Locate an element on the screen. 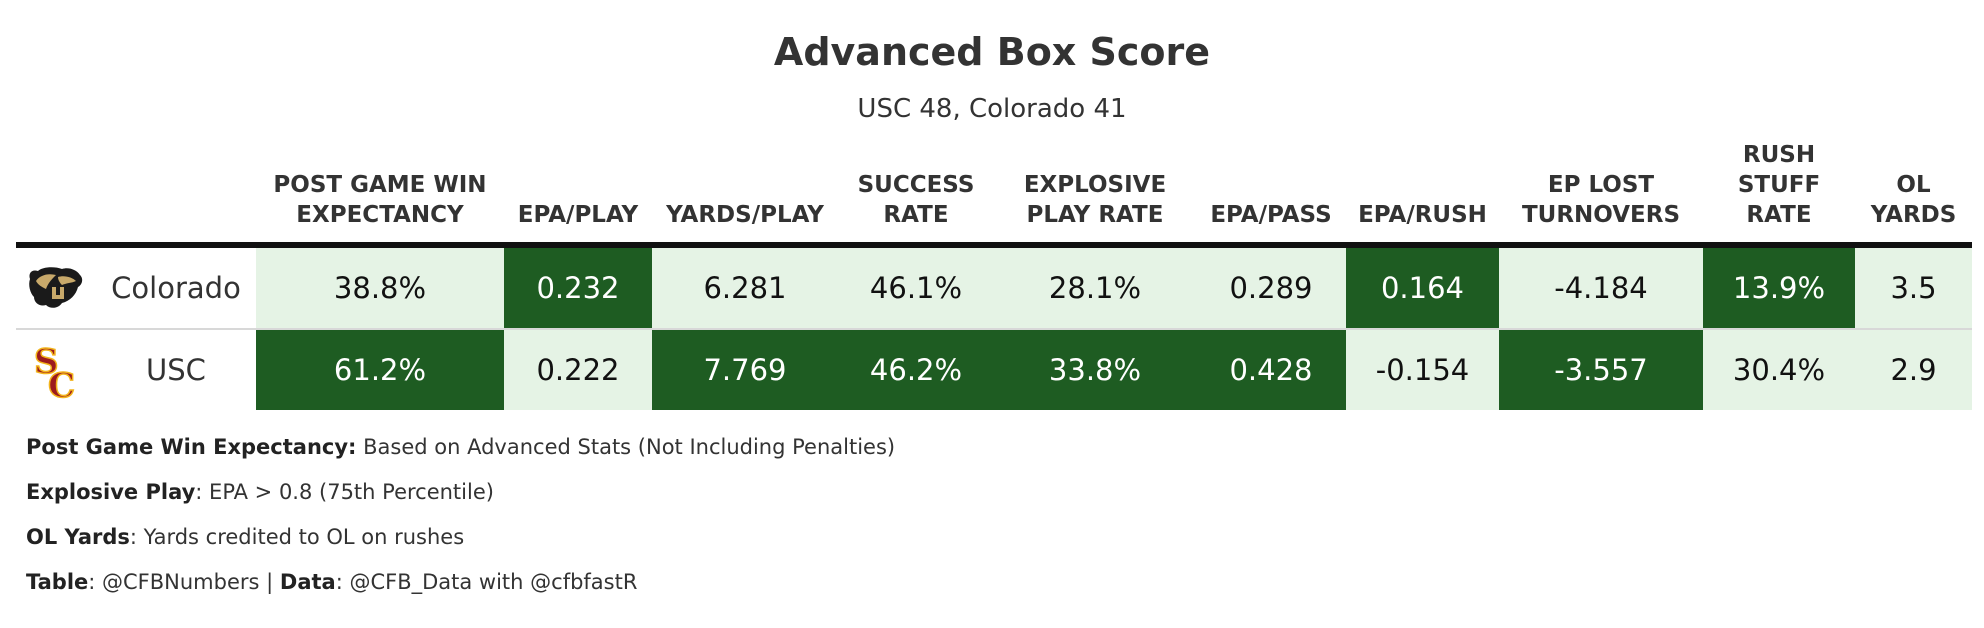 The image size is (1984, 628). value-cell: 61.2% is located at coordinates (380, 369).